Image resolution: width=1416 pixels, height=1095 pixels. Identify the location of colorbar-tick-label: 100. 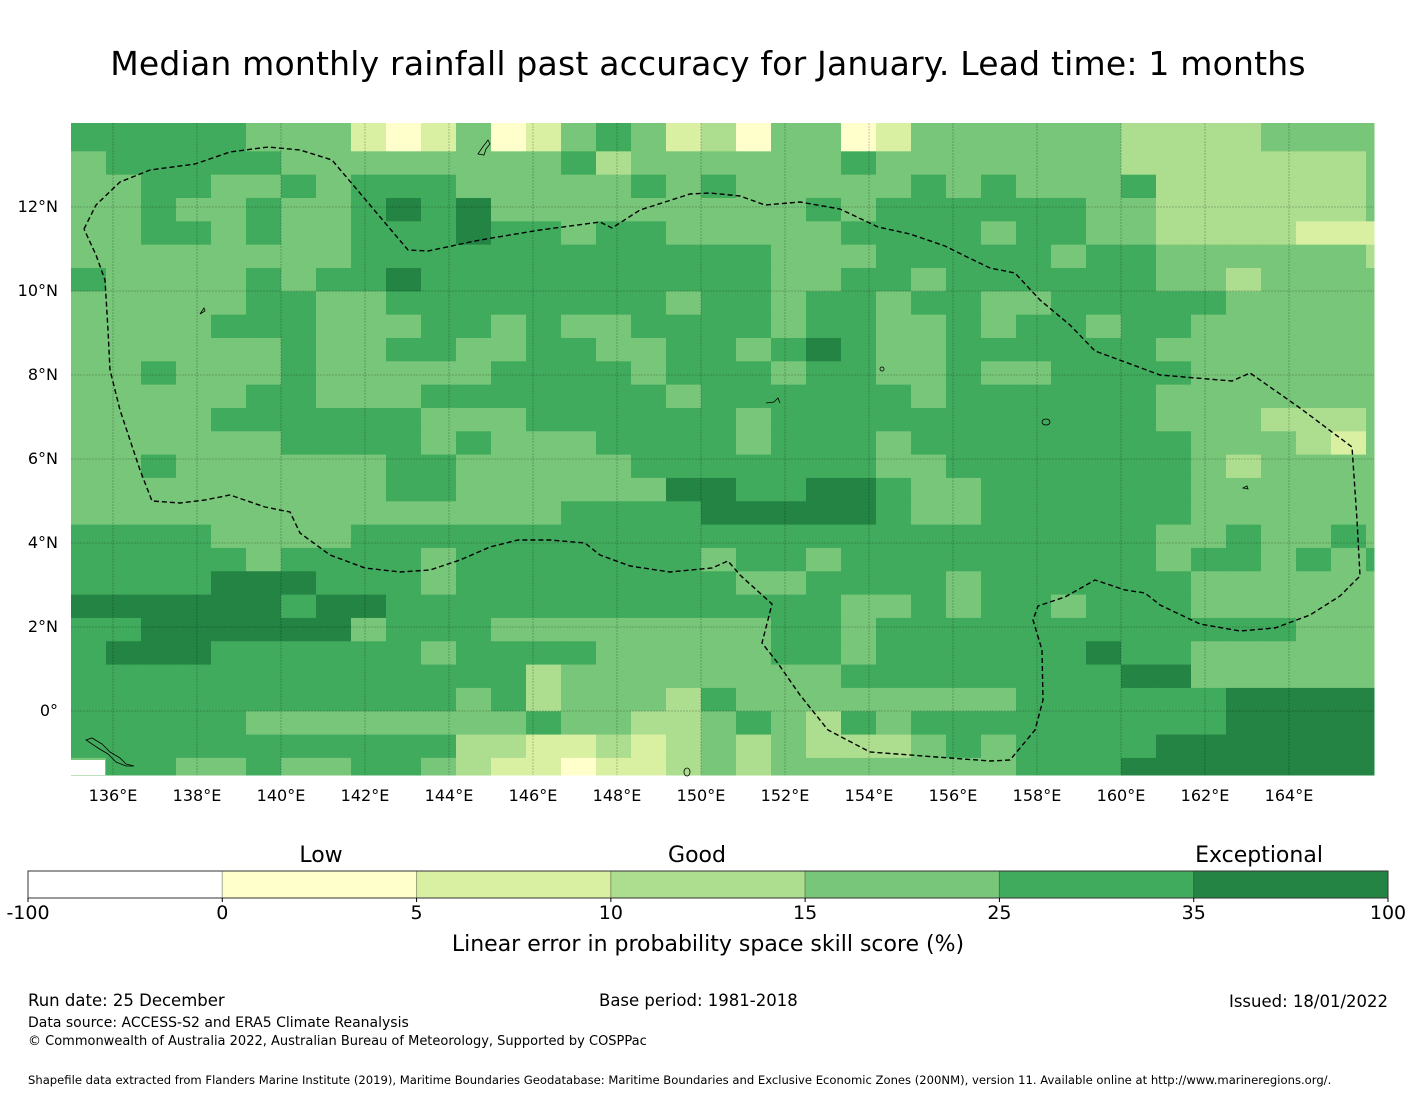
(1388, 913).